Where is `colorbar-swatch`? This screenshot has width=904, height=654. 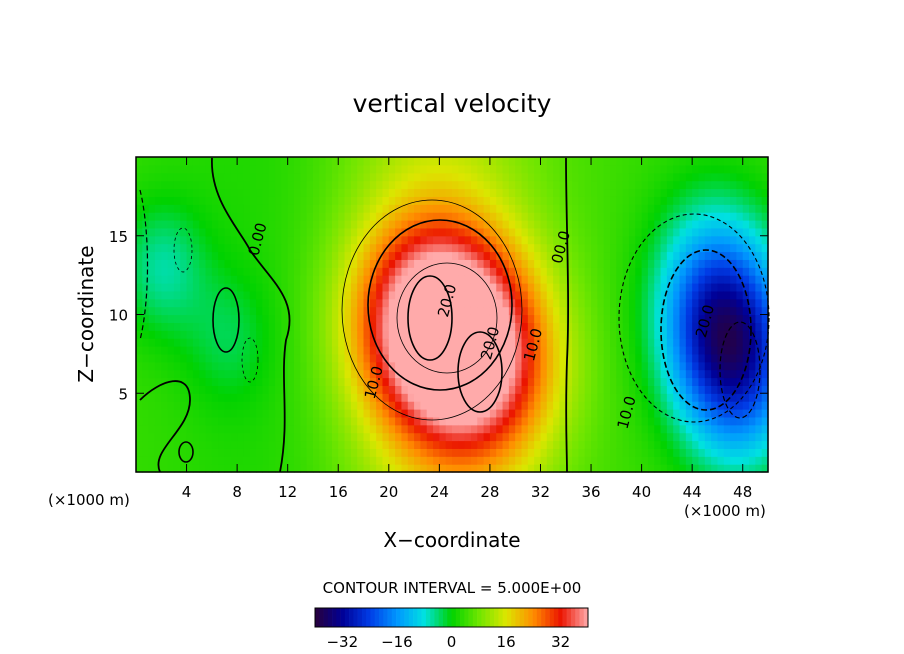 colorbar-swatch is located at coordinates (419, 617).